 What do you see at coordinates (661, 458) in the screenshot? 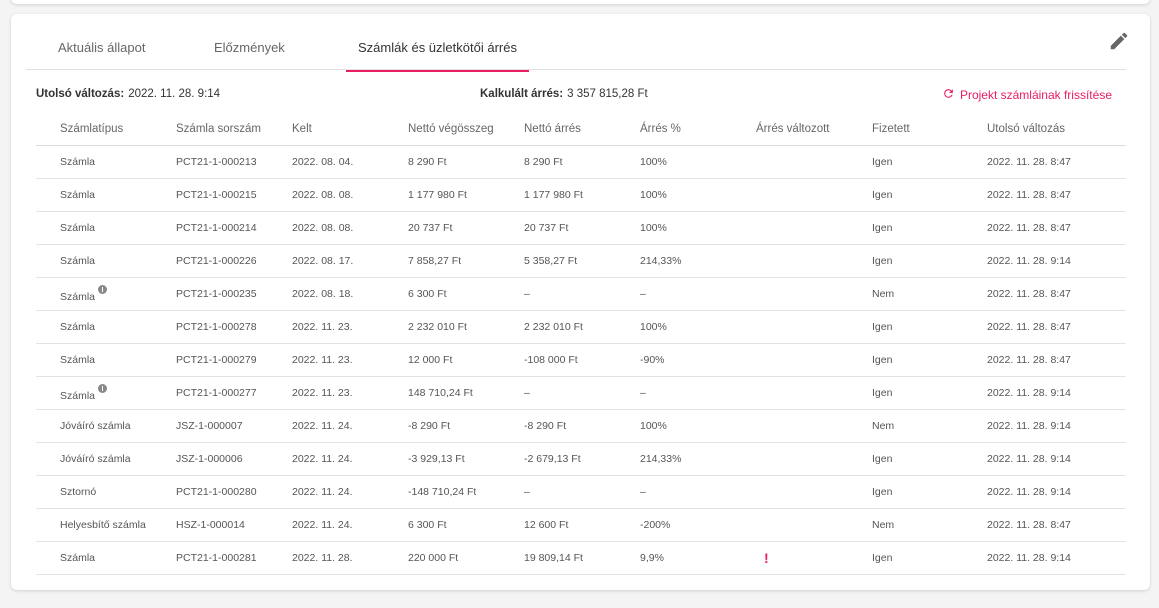
I see `cell-text: 214,33%` at bounding box center [661, 458].